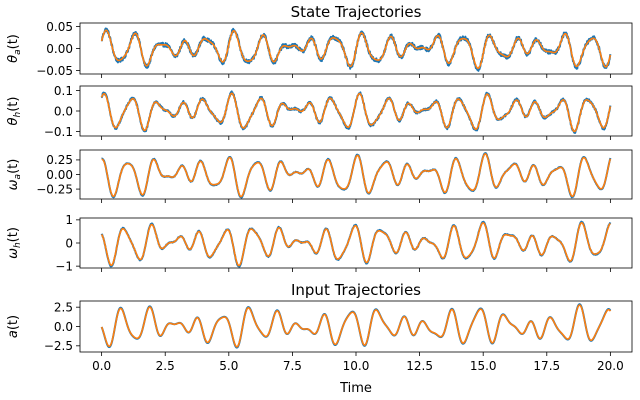  What do you see at coordinates (59, 27) in the screenshot?
I see `y-tick-label: 0.05` at bounding box center [59, 27].